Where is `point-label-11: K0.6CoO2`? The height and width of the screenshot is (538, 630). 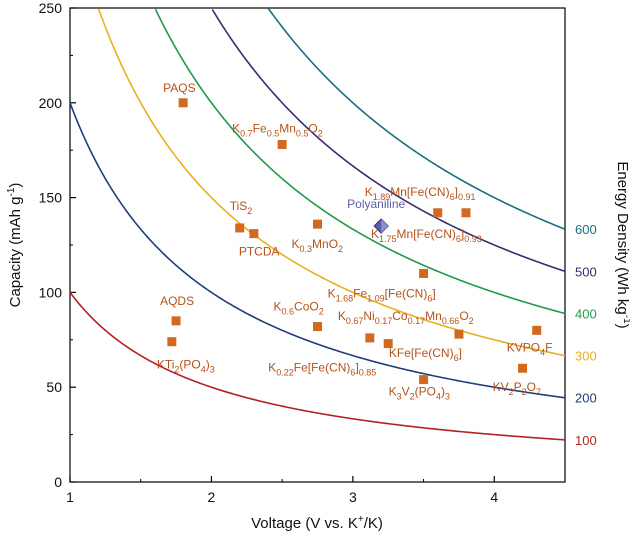
point-label-11: K0.6CoO2 is located at coordinates (299, 308).